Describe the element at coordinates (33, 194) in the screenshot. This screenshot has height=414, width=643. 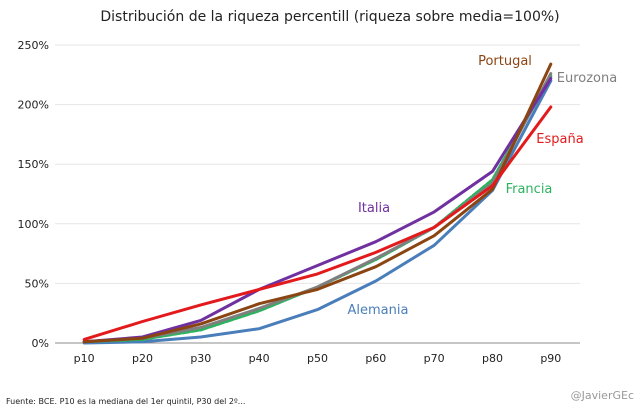
I see `y-axis-ticks: 0% 50% 100% 150% 200% 250%` at that location.